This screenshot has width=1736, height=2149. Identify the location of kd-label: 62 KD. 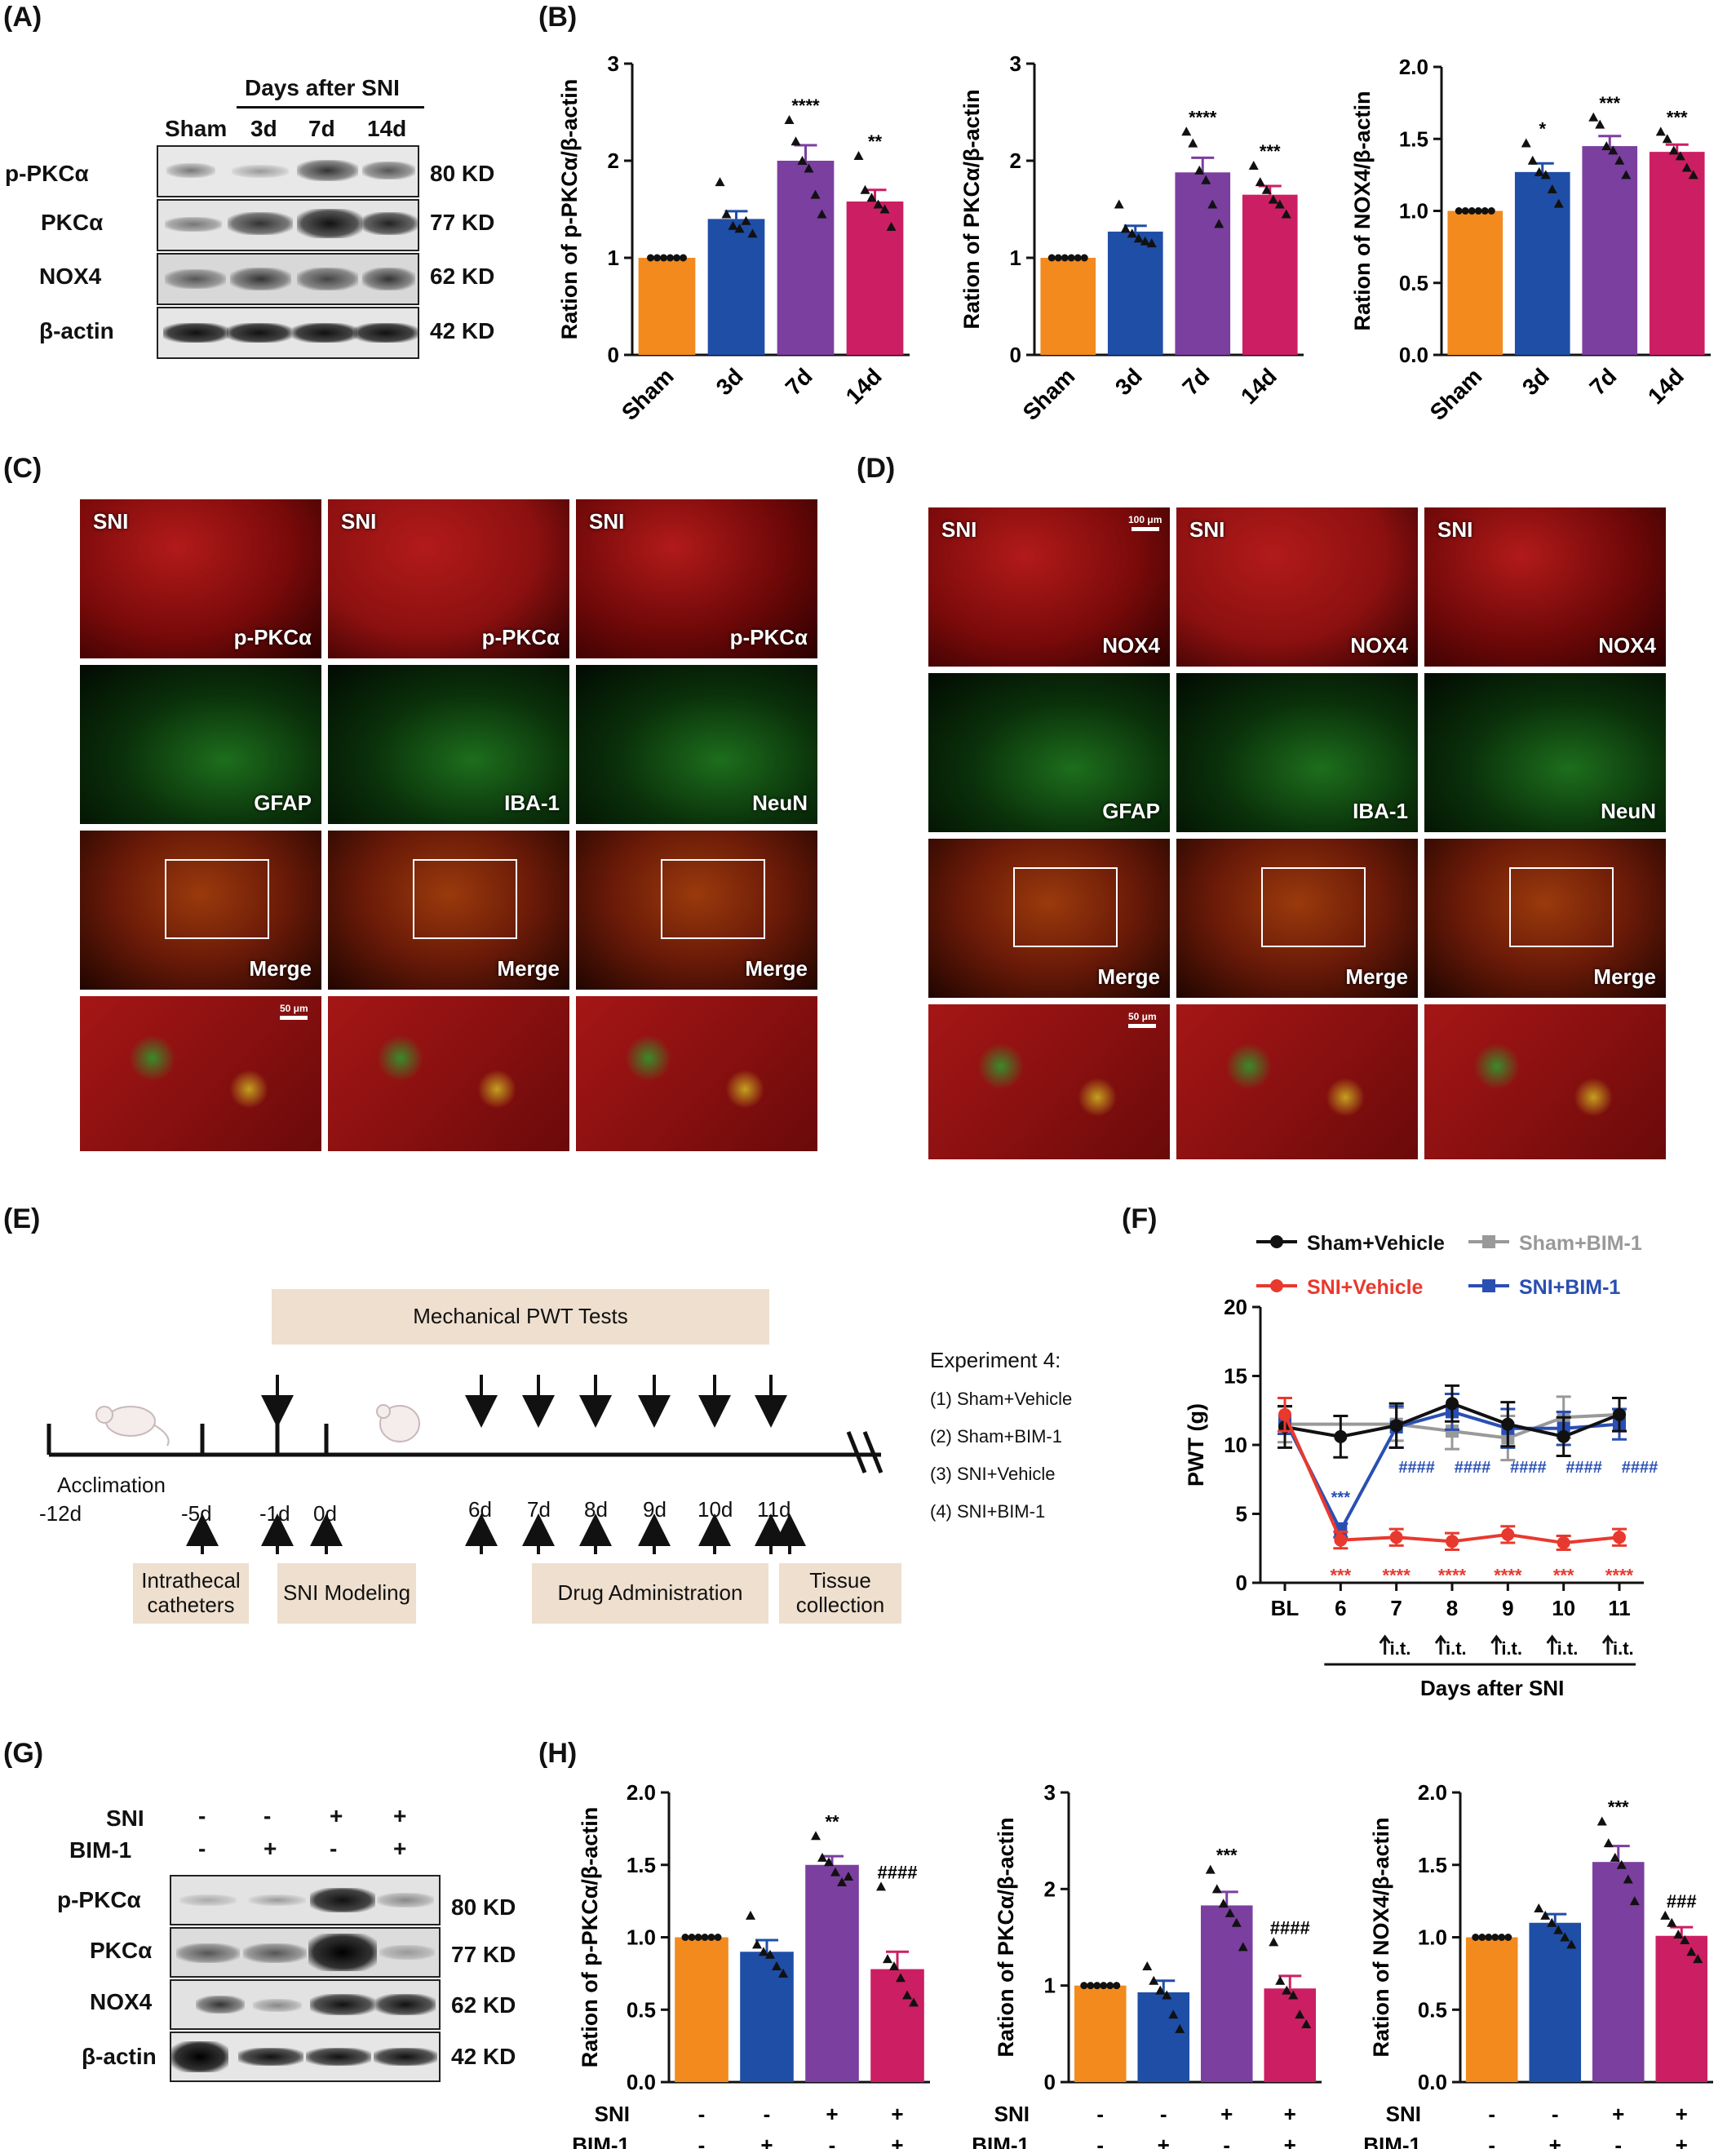
(463, 276).